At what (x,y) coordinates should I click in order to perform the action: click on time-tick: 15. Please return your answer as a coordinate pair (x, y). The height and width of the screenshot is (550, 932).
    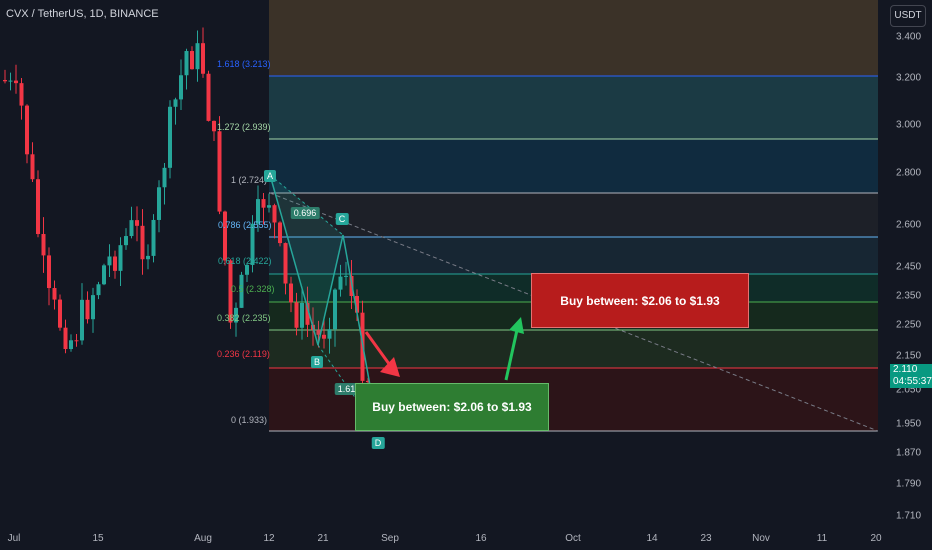
    Looking at the image, I should click on (98, 538).